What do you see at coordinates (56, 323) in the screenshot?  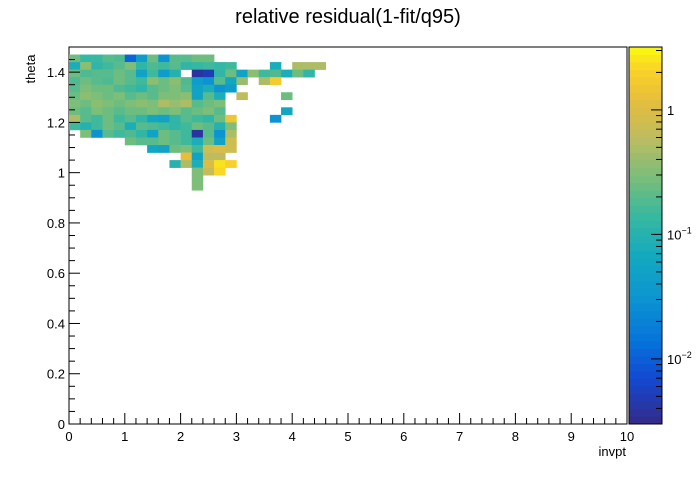 I see `y-tick-label: 0.4` at bounding box center [56, 323].